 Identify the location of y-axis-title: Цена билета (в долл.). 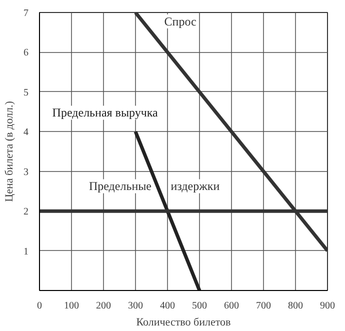
(10, 151).